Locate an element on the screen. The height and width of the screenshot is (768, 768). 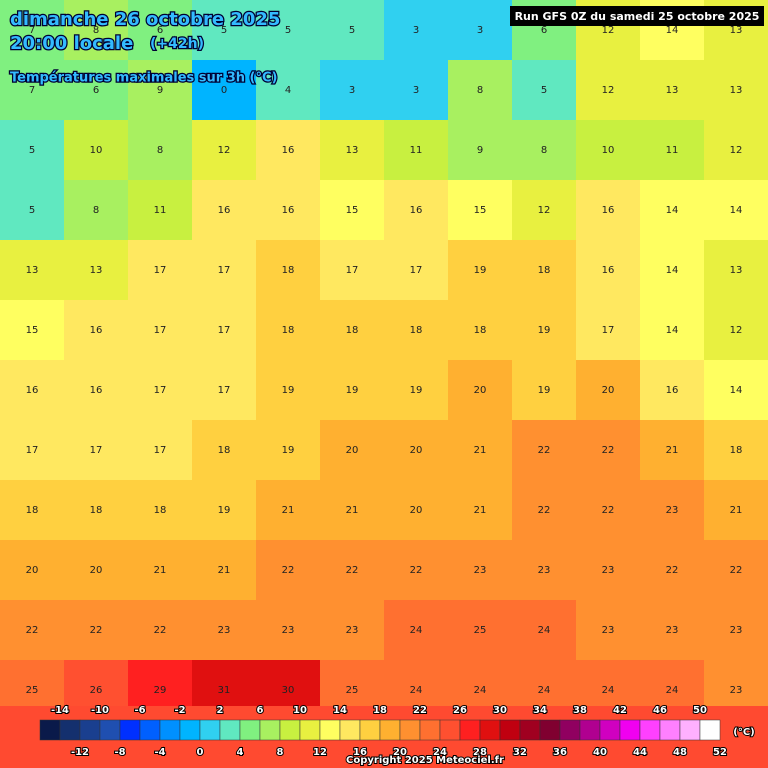
temperature-value: 24 is located at coordinates (672, 690).